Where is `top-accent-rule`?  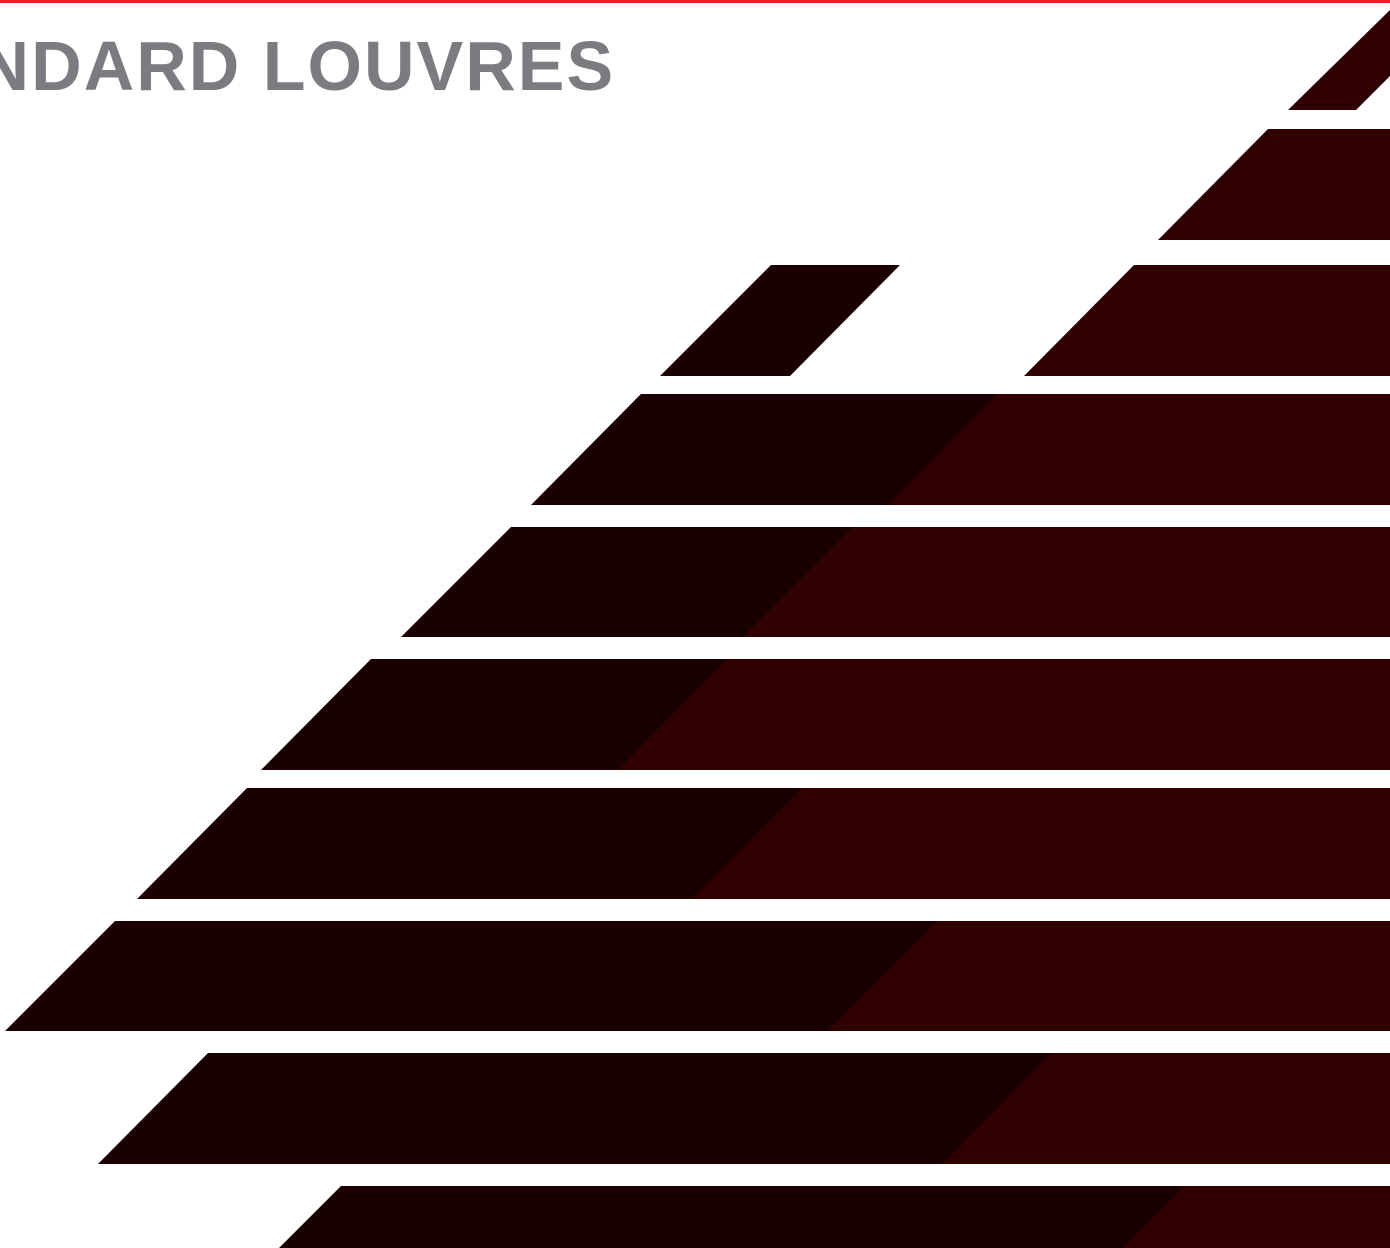
top-accent-rule is located at coordinates (695, 1).